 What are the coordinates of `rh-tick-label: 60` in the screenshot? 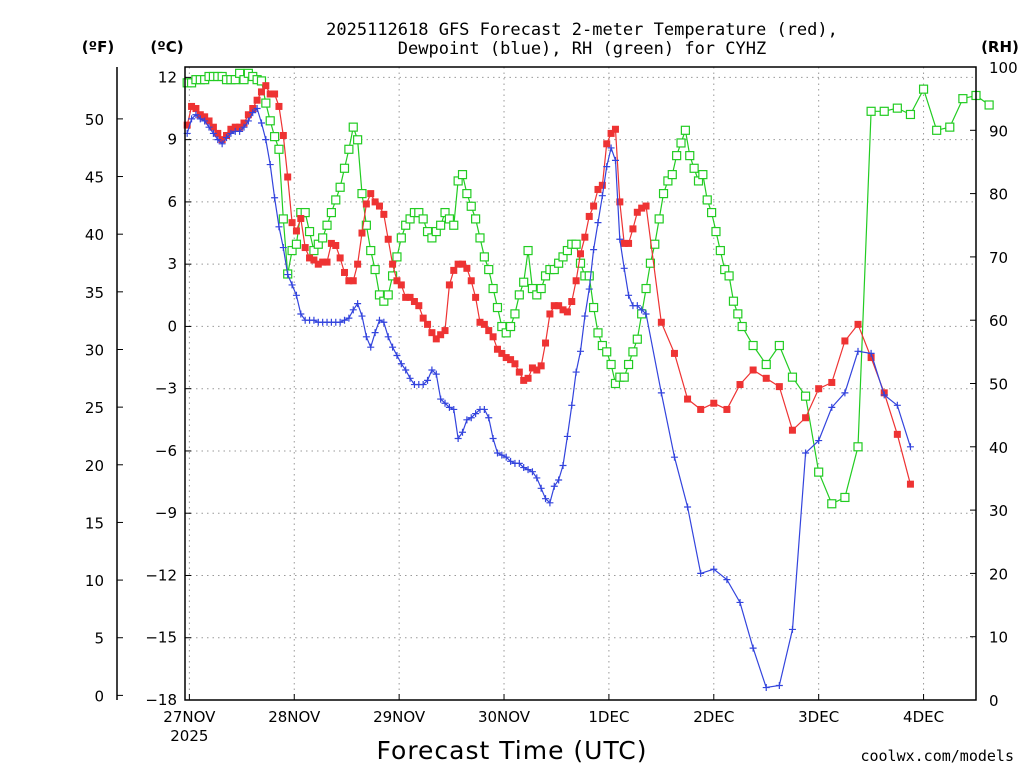 It's located at (998, 321).